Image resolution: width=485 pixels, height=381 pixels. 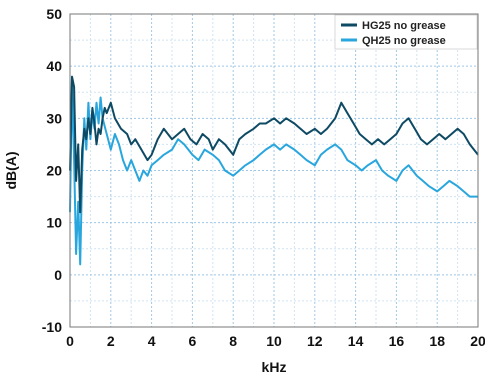 I want to click on legend-label-hg25: HG25 no grease, so click(x=404, y=26).